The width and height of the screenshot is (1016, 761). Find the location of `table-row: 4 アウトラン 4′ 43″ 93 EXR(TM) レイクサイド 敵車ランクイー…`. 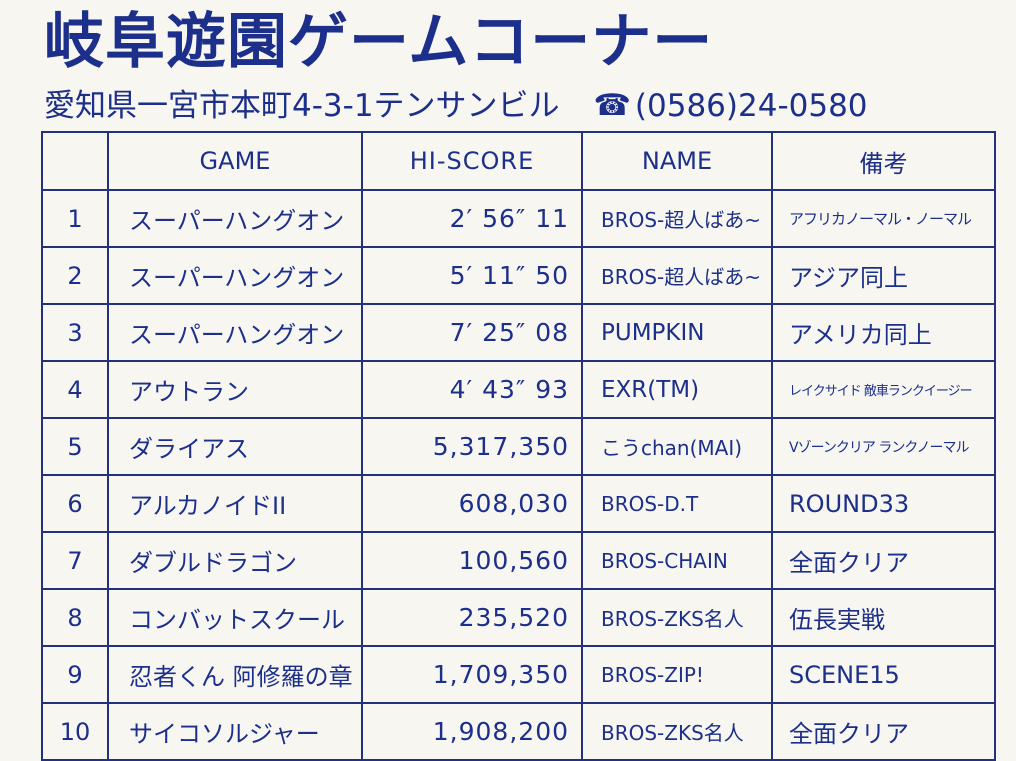

table-row: 4 アウトラン 4′ 43″ 93 EXR(TM) レイクサイド 敵車ランクイー… is located at coordinates (518, 389).